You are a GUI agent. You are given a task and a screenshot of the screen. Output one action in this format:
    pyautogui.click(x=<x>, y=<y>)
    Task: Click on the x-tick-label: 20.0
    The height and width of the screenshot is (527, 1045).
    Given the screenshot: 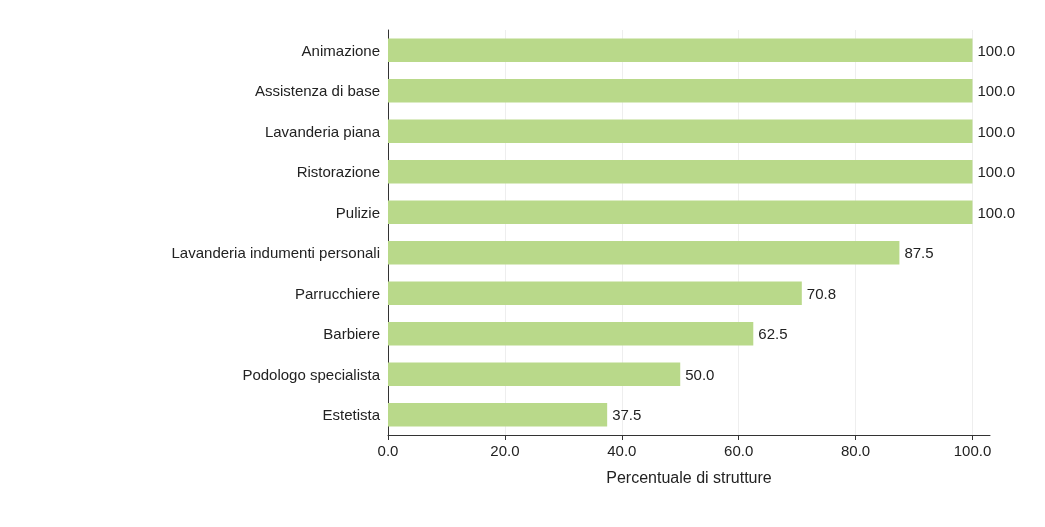 What is the action you would take?
    pyautogui.click(x=505, y=450)
    